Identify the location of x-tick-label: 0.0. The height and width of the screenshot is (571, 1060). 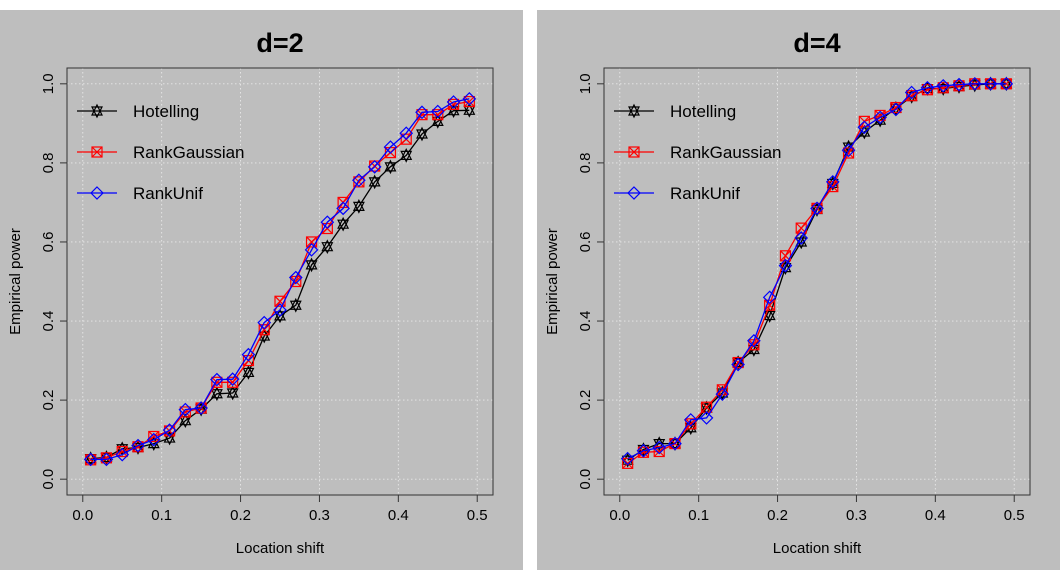
(82, 515).